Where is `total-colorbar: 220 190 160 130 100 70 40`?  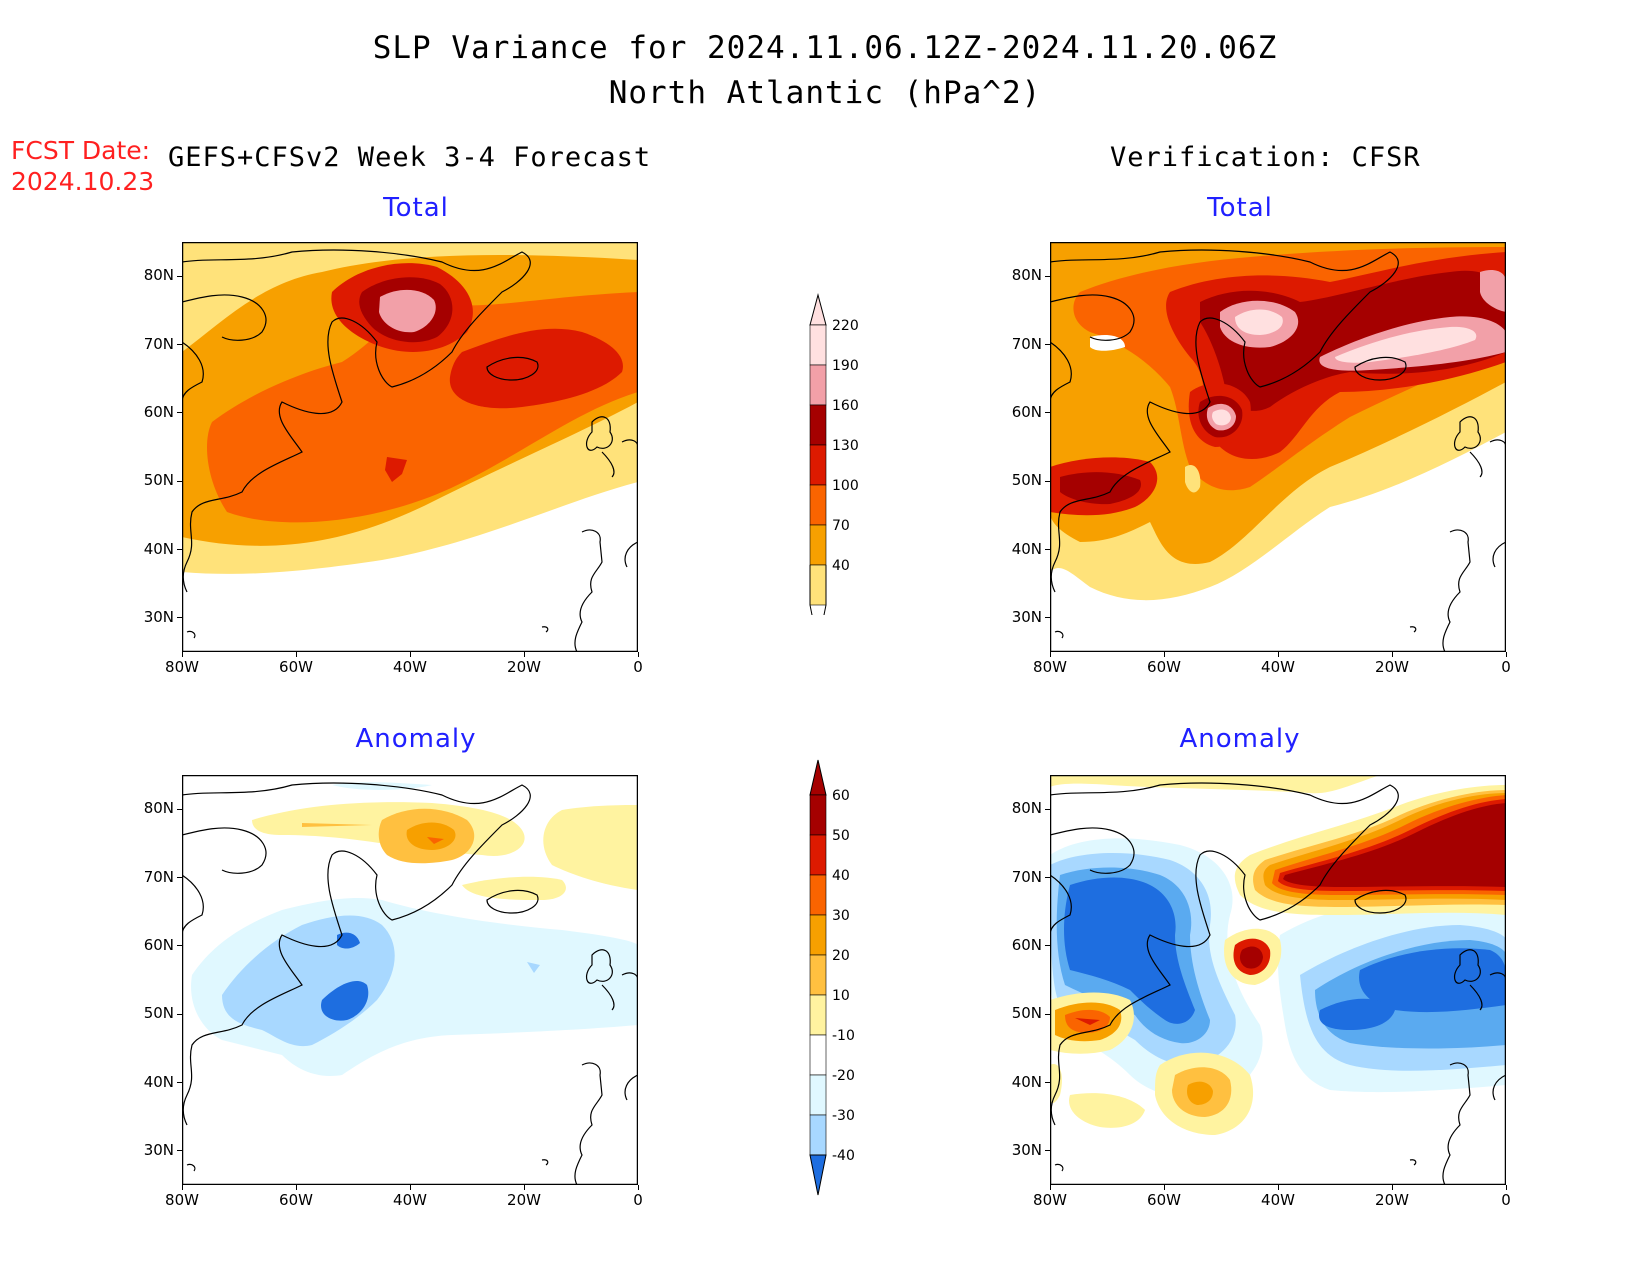
total-colorbar: 220 190 160 130 100 70 40 is located at coordinates (834, 454).